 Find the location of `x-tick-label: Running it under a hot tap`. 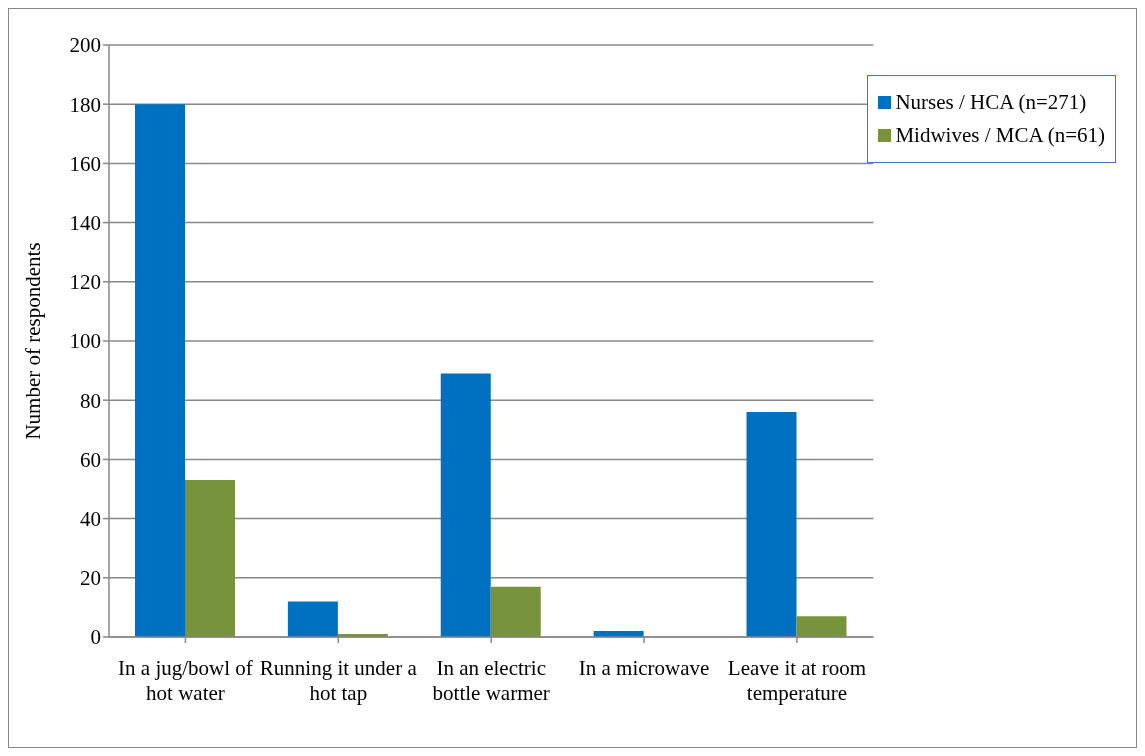

x-tick-label: Running it under a hot tap is located at coordinates (338, 680).